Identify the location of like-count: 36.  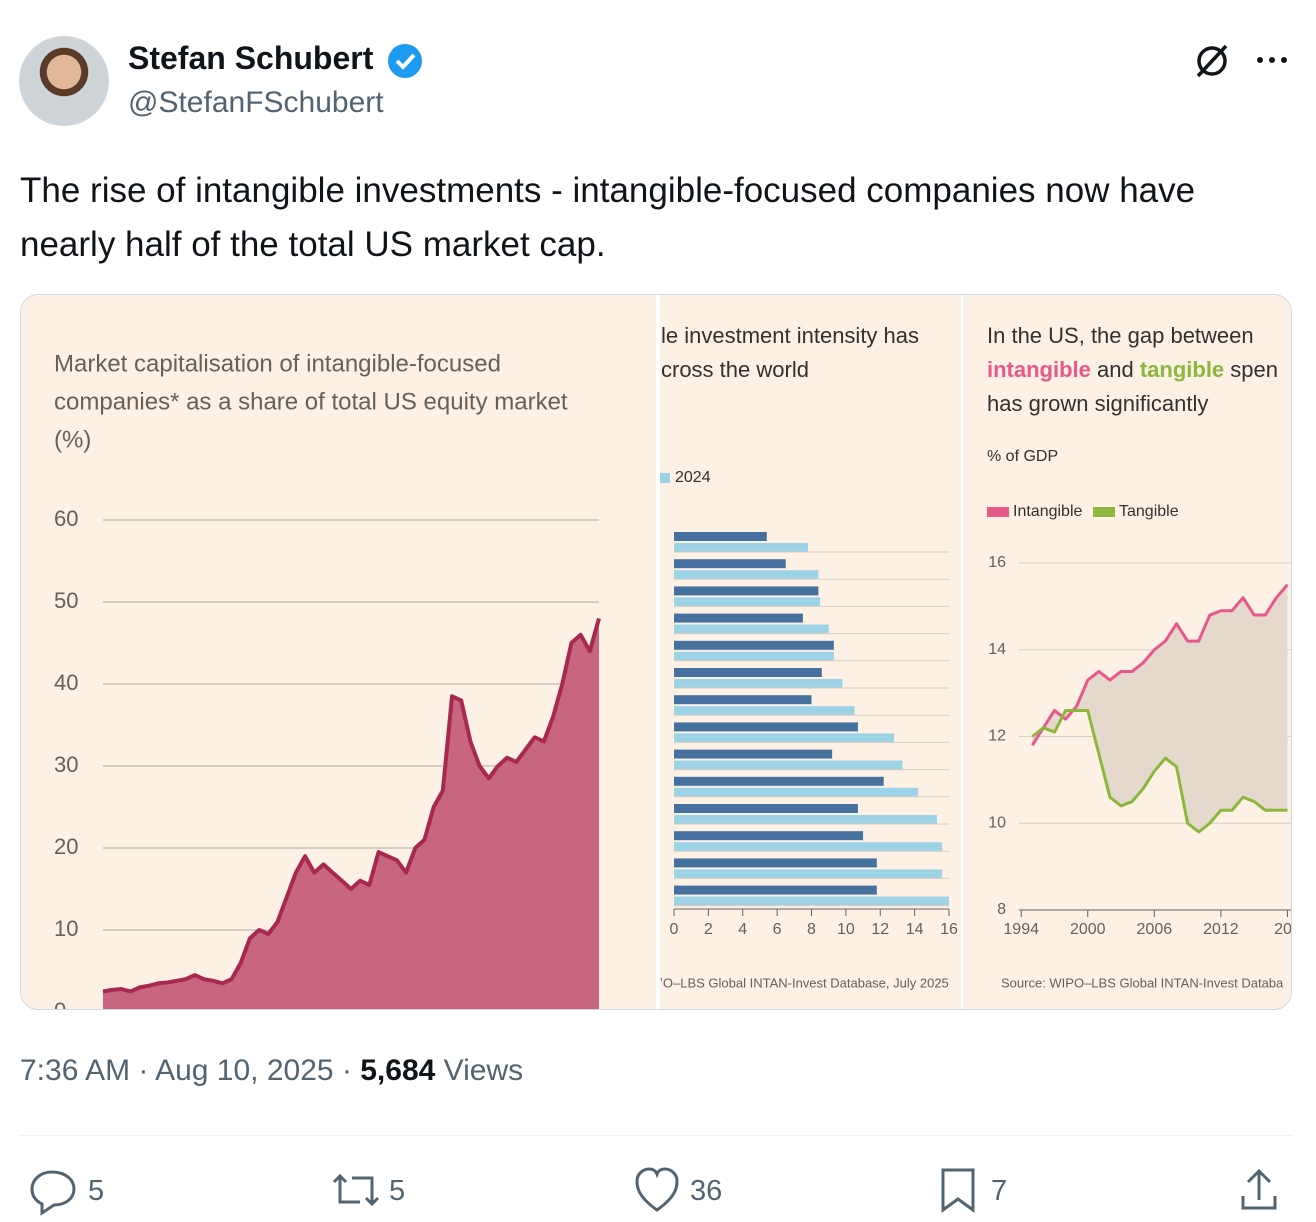
(706, 1191).